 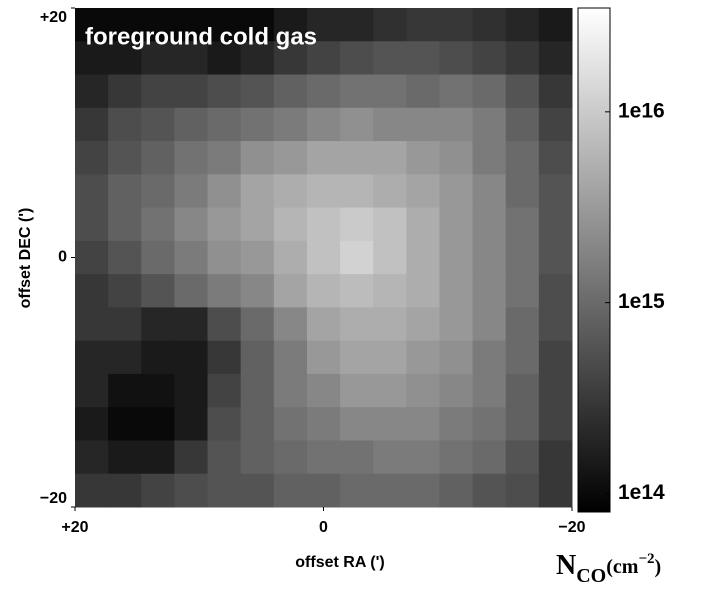 I want to click on x-tick-label: +20, so click(x=74, y=527).